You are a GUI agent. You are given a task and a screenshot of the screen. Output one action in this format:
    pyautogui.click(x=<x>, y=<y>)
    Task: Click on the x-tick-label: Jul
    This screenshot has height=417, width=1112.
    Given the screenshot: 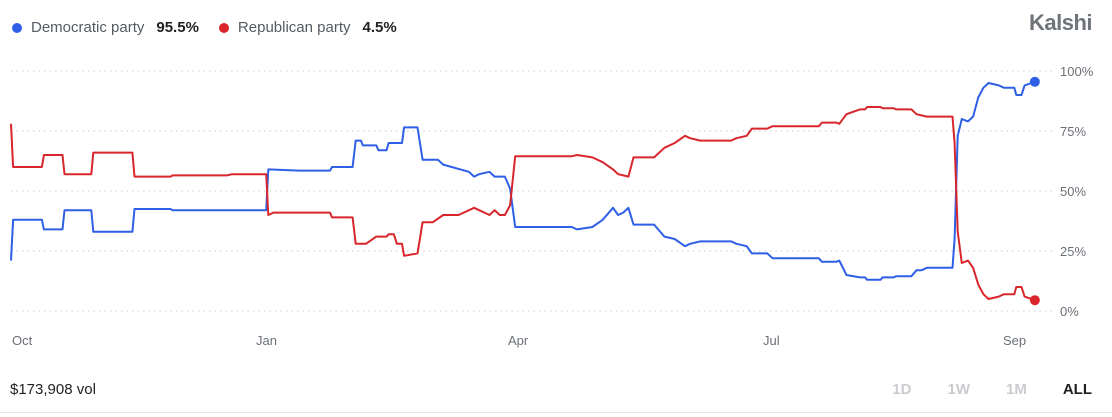 What is the action you would take?
    pyautogui.click(x=771, y=340)
    